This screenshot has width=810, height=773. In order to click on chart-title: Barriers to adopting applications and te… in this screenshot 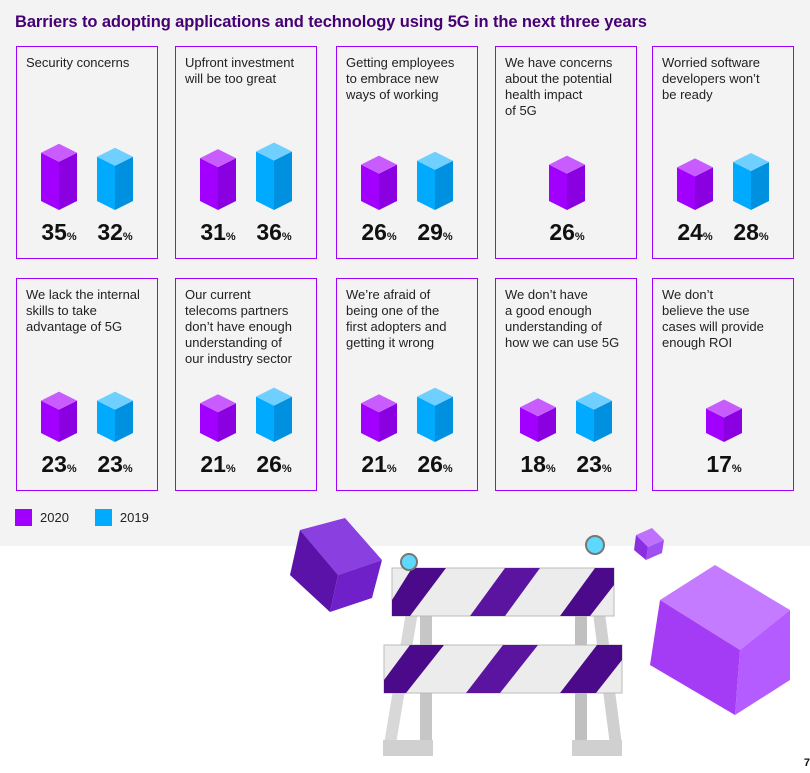, I will do `click(331, 22)`.